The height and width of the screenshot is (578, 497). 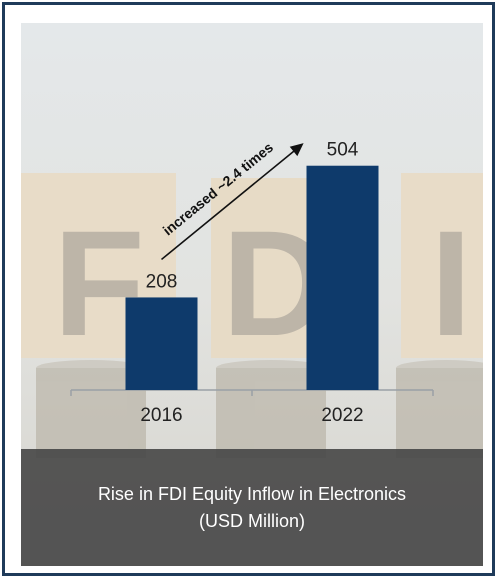 What do you see at coordinates (252, 493) in the screenshot?
I see `caption-line-1: Rise in FDI Equity Inflow in Electronics` at bounding box center [252, 493].